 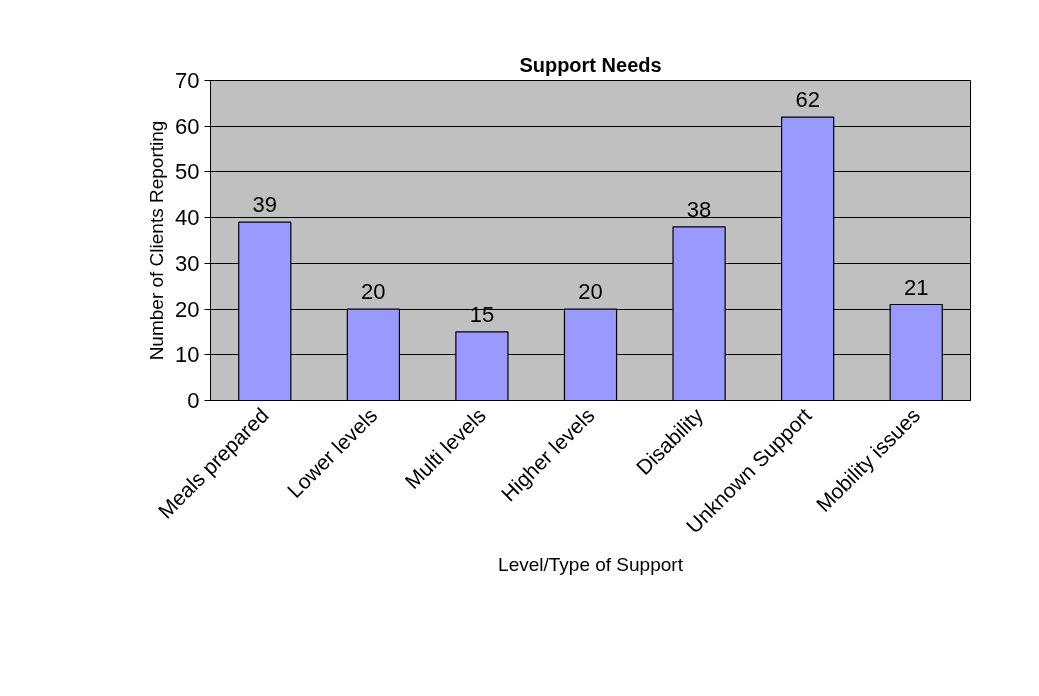 I want to click on data-label: 38, so click(x=699, y=209).